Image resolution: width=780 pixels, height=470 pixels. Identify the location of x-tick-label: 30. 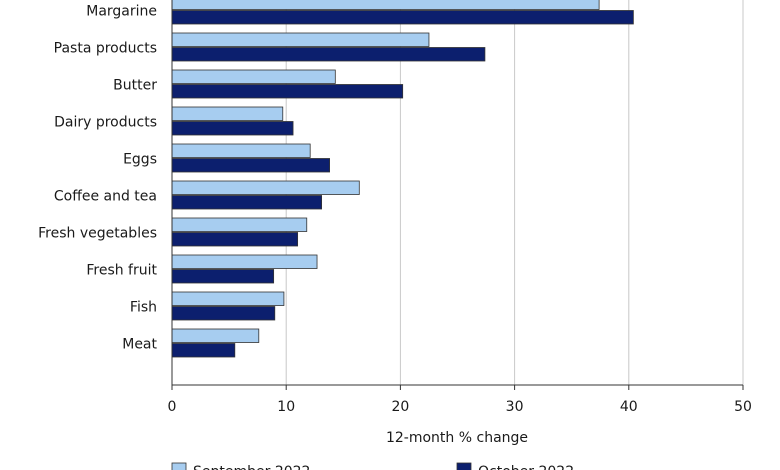
(515, 407).